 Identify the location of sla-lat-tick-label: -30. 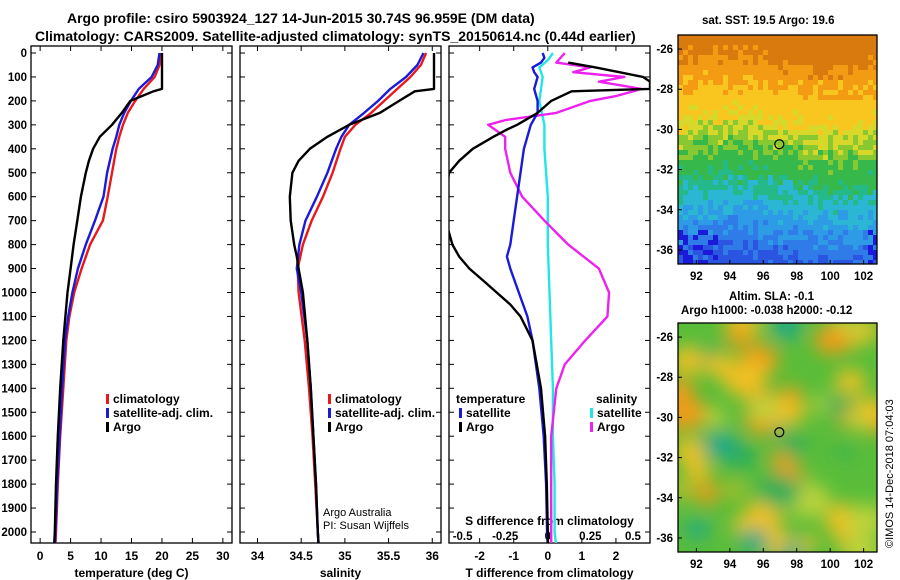
(664, 418).